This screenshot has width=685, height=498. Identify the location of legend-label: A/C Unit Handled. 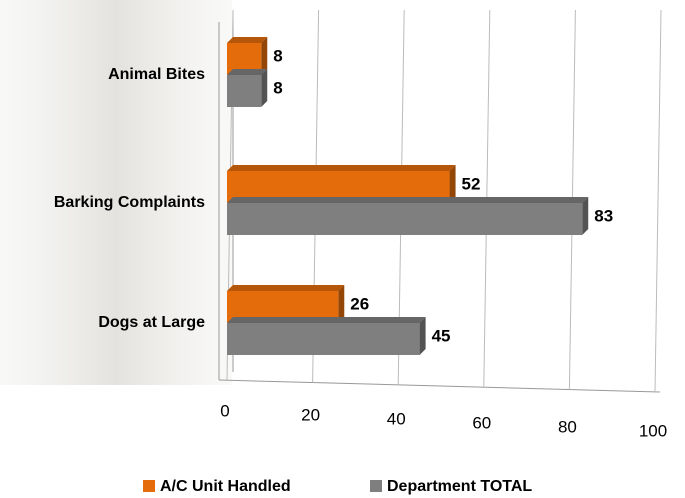
(225, 486).